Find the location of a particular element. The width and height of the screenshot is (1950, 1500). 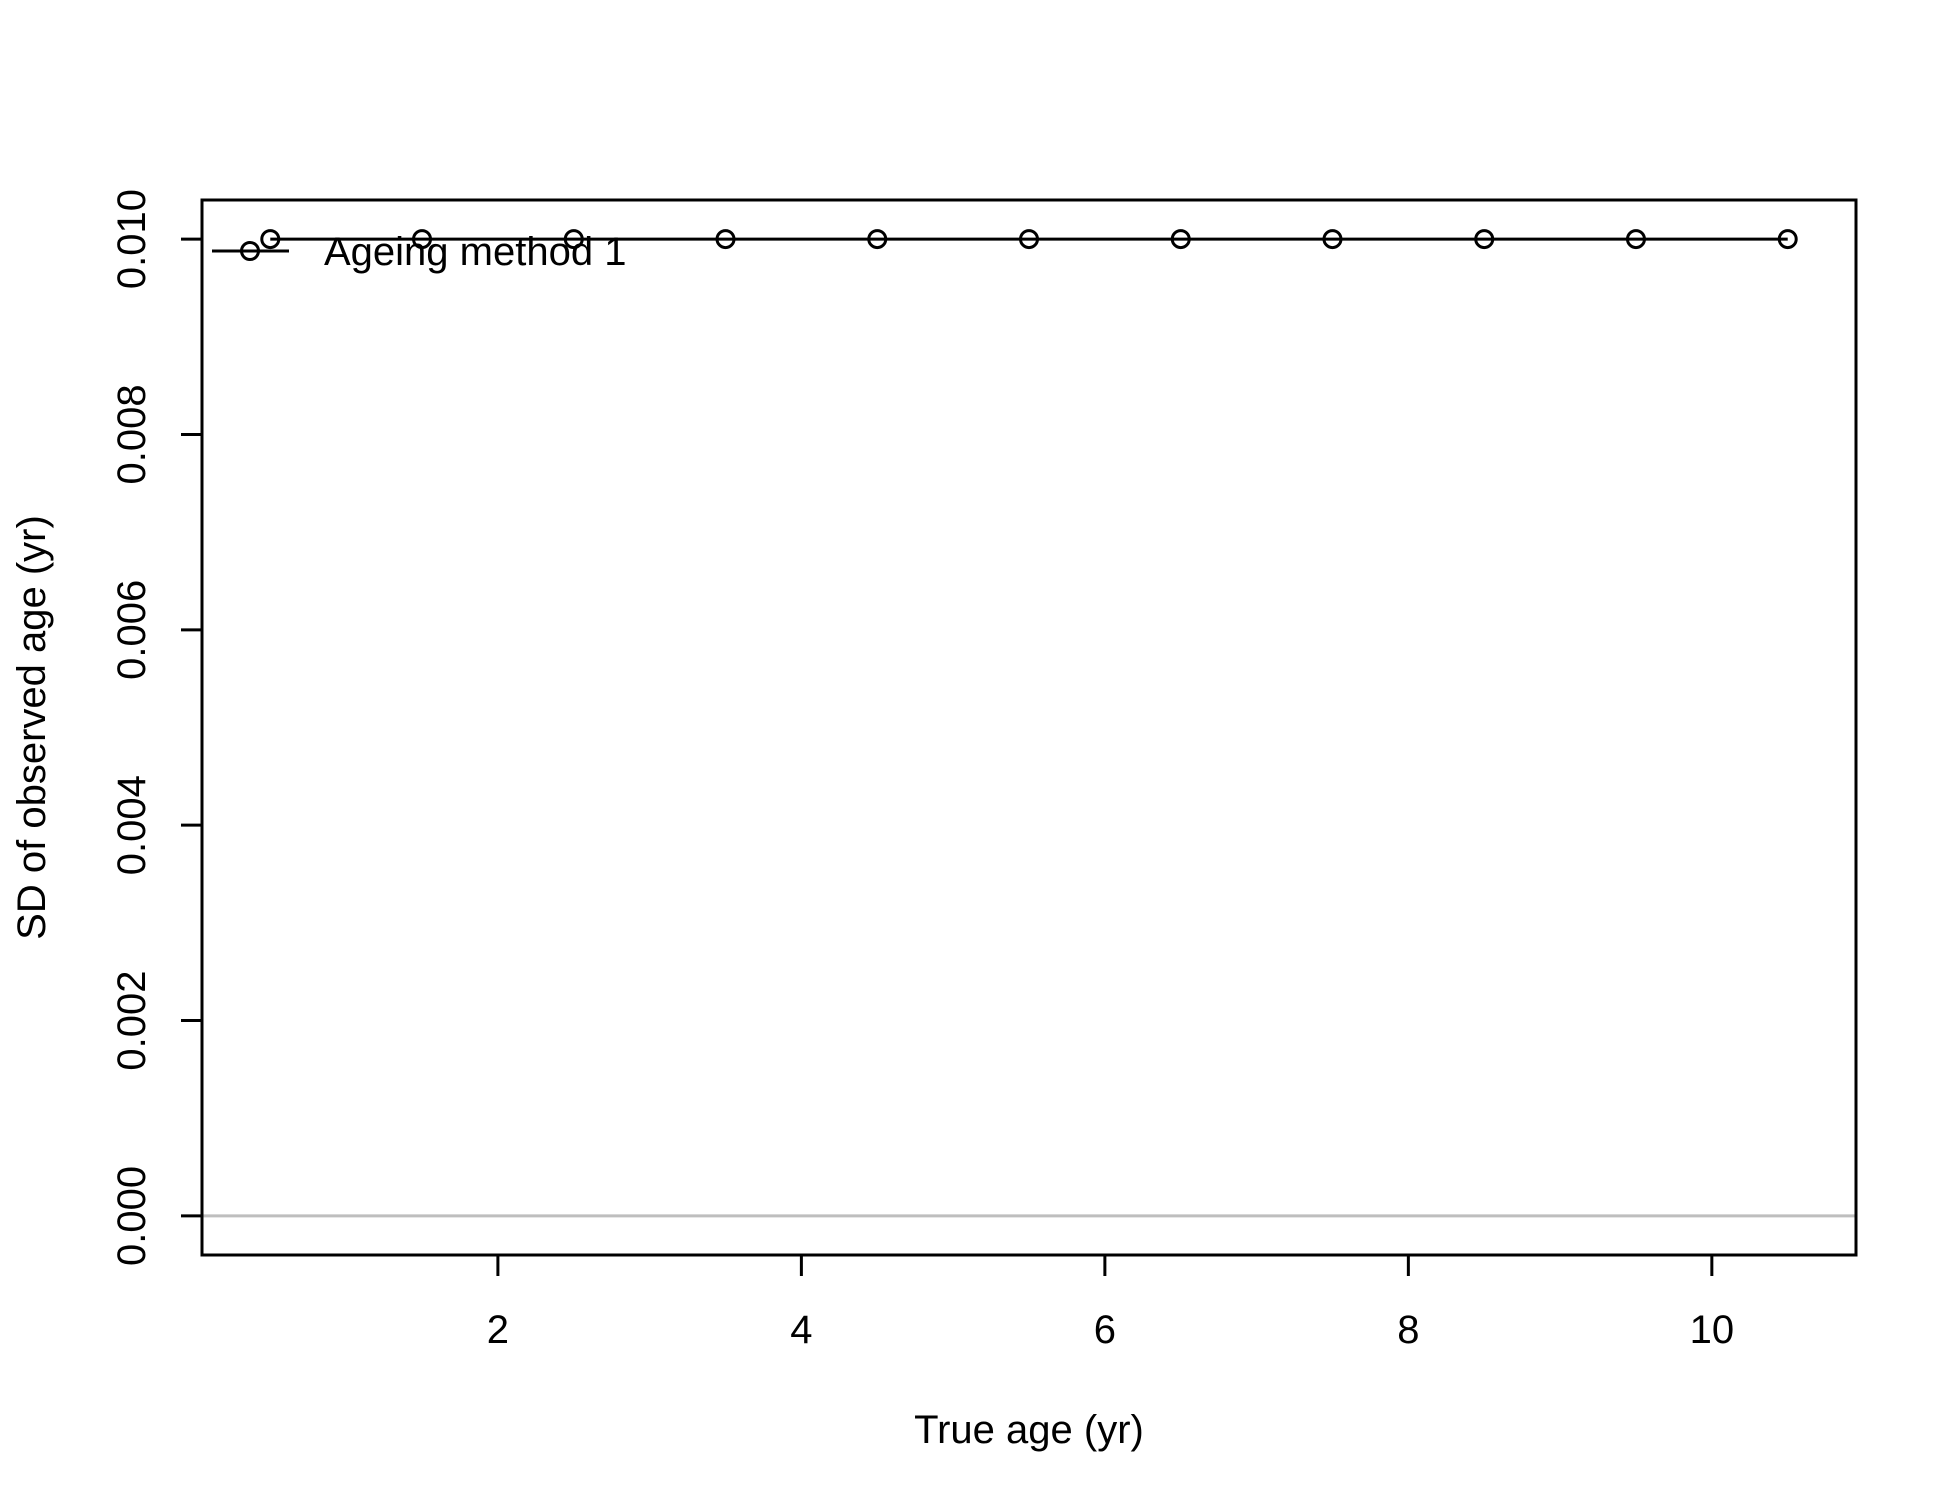

x-tick-label: 8 is located at coordinates (1408, 1330).